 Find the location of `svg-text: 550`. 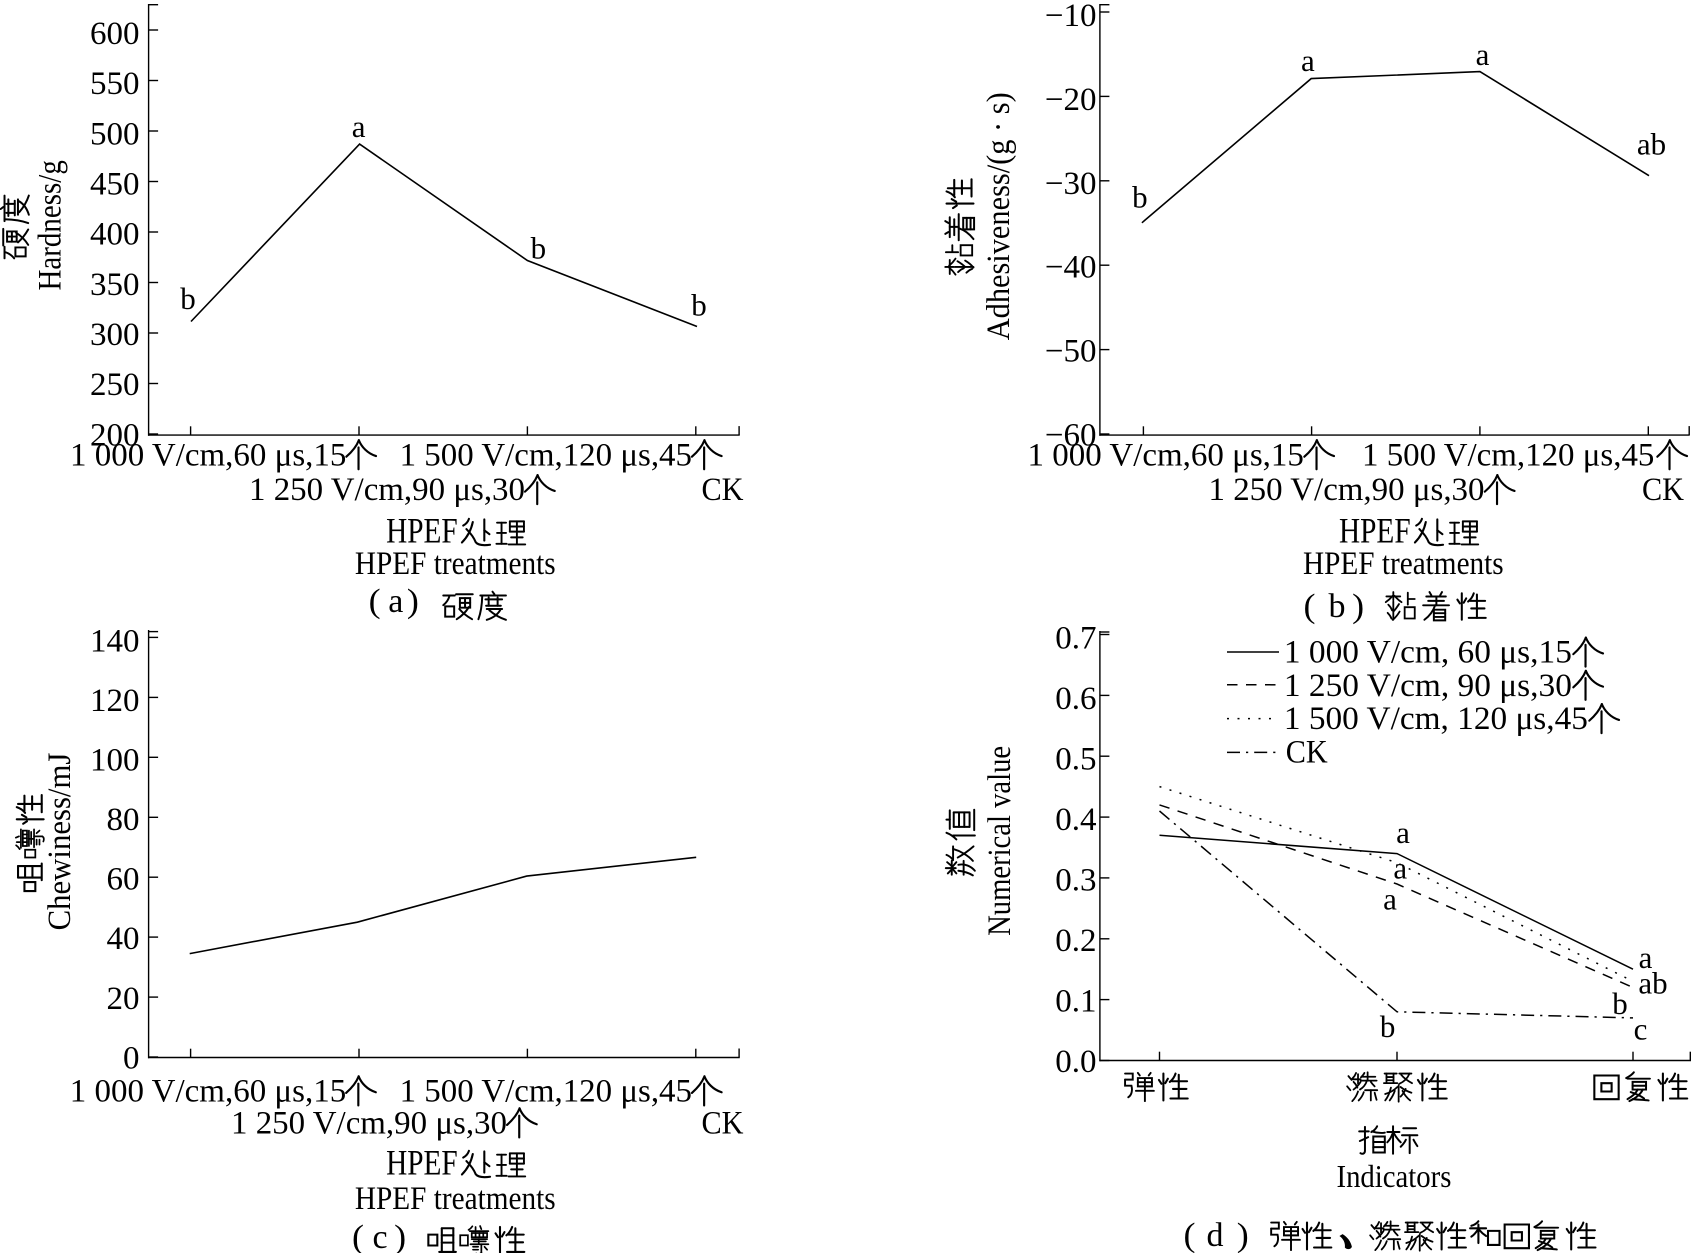

svg-text: 550 is located at coordinates (115, 84).